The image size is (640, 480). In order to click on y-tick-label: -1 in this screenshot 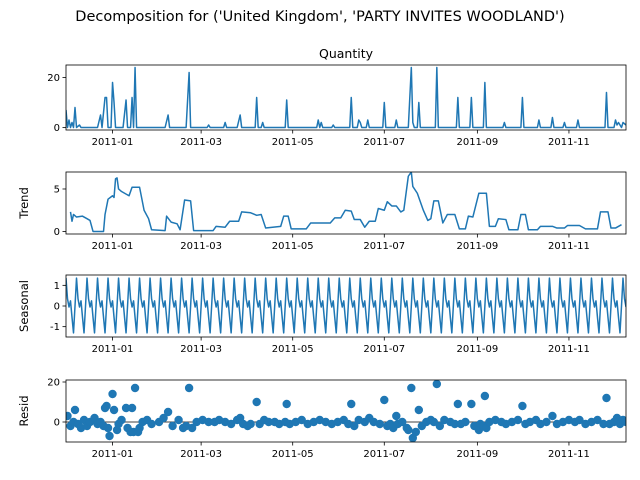, I will do `click(55, 327)`.